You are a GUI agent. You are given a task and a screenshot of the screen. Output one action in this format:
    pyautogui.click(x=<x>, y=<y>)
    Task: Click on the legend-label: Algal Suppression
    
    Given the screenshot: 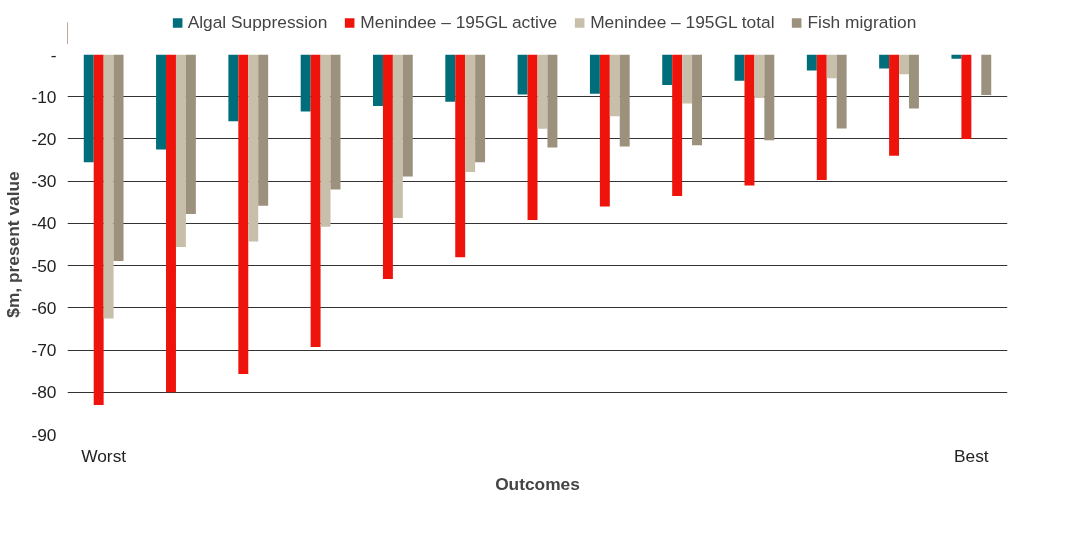 What is the action you would take?
    pyautogui.click(x=257, y=22)
    